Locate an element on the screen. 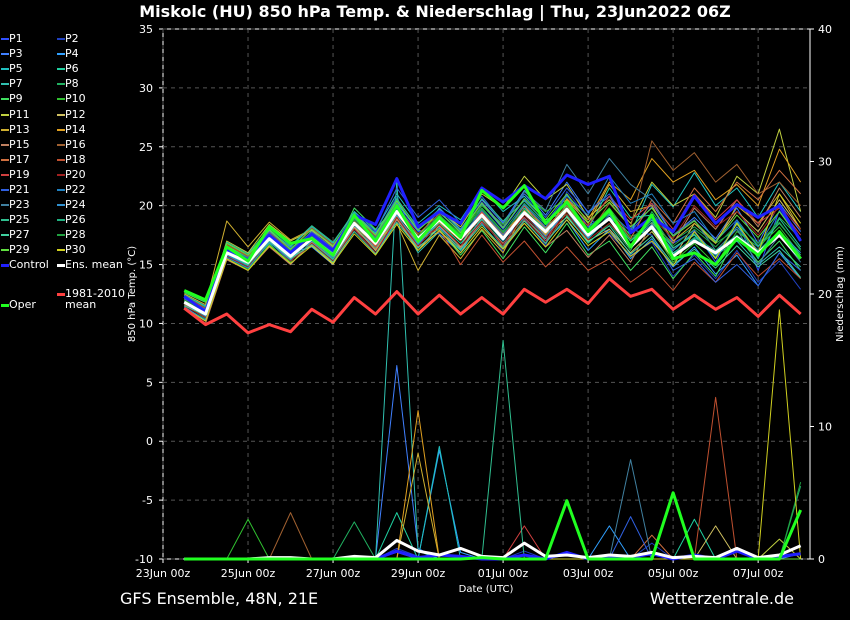 The image size is (850, 620). legend-item: P3 is located at coordinates (35, 54).